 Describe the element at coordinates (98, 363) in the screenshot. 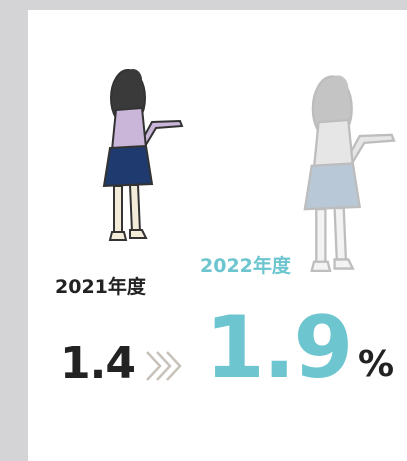

I see `value-prev: 1.4` at that location.